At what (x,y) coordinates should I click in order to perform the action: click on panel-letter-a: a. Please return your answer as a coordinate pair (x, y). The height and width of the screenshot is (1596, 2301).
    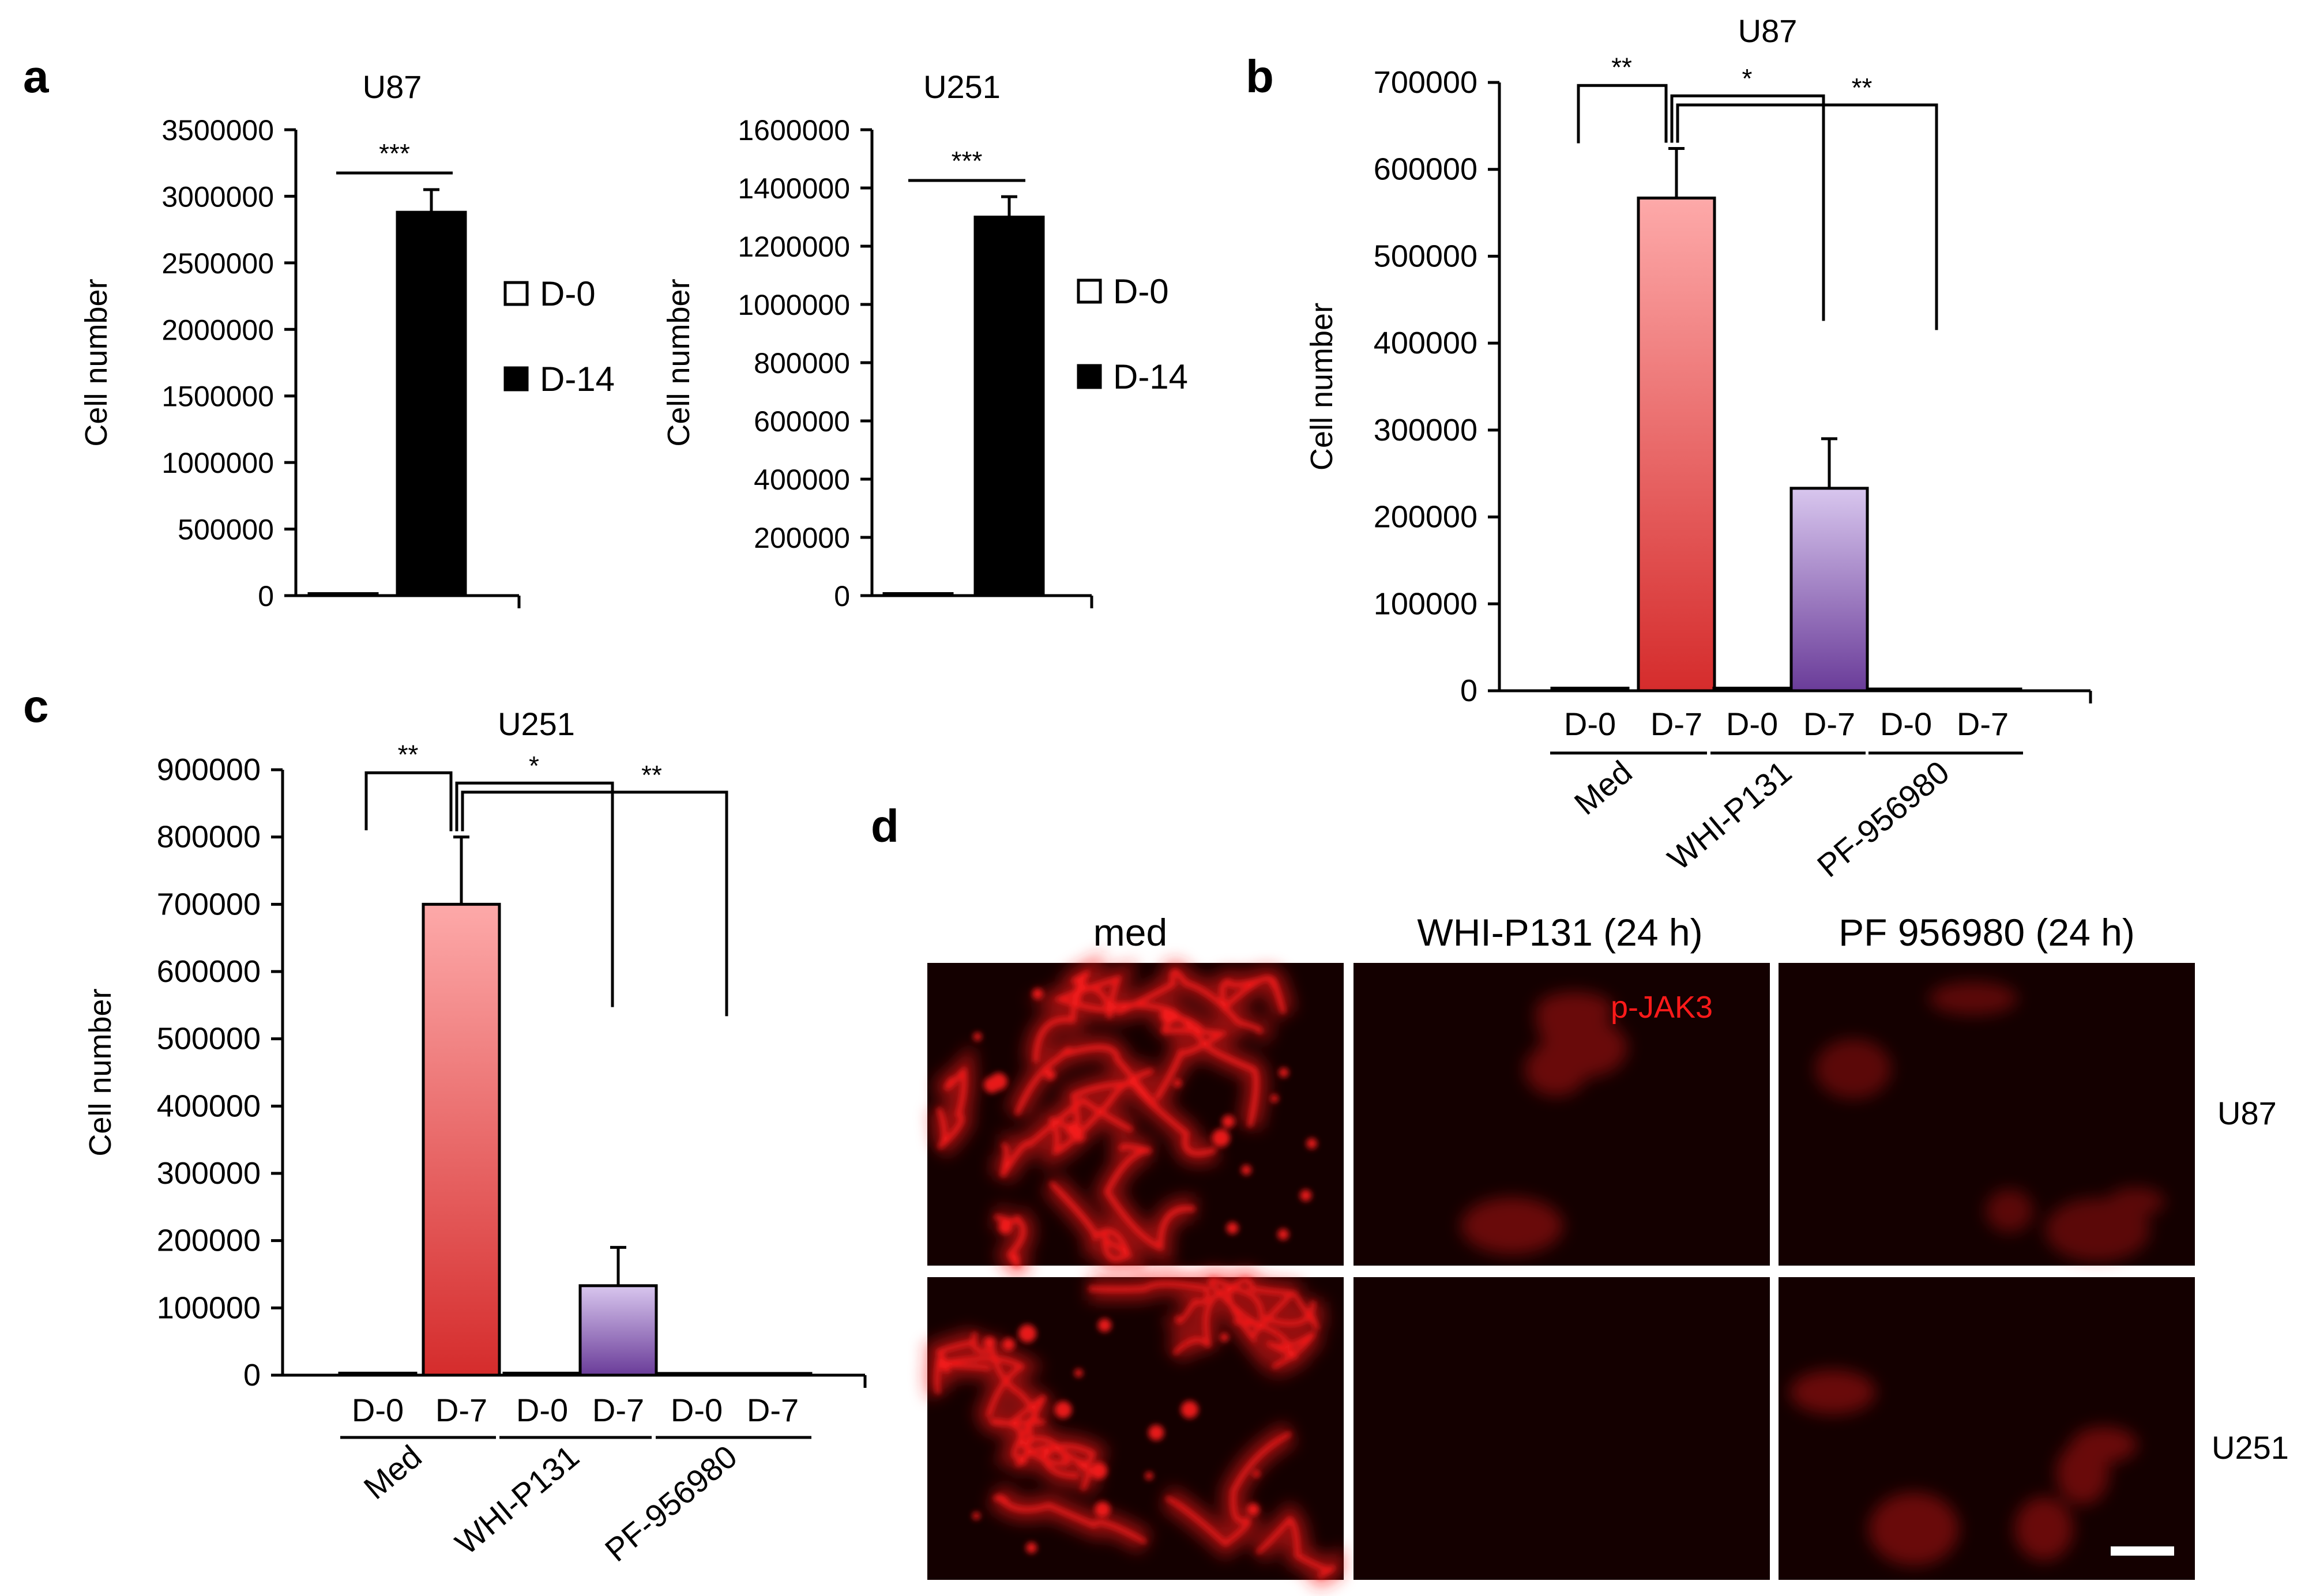
    Looking at the image, I should click on (36, 76).